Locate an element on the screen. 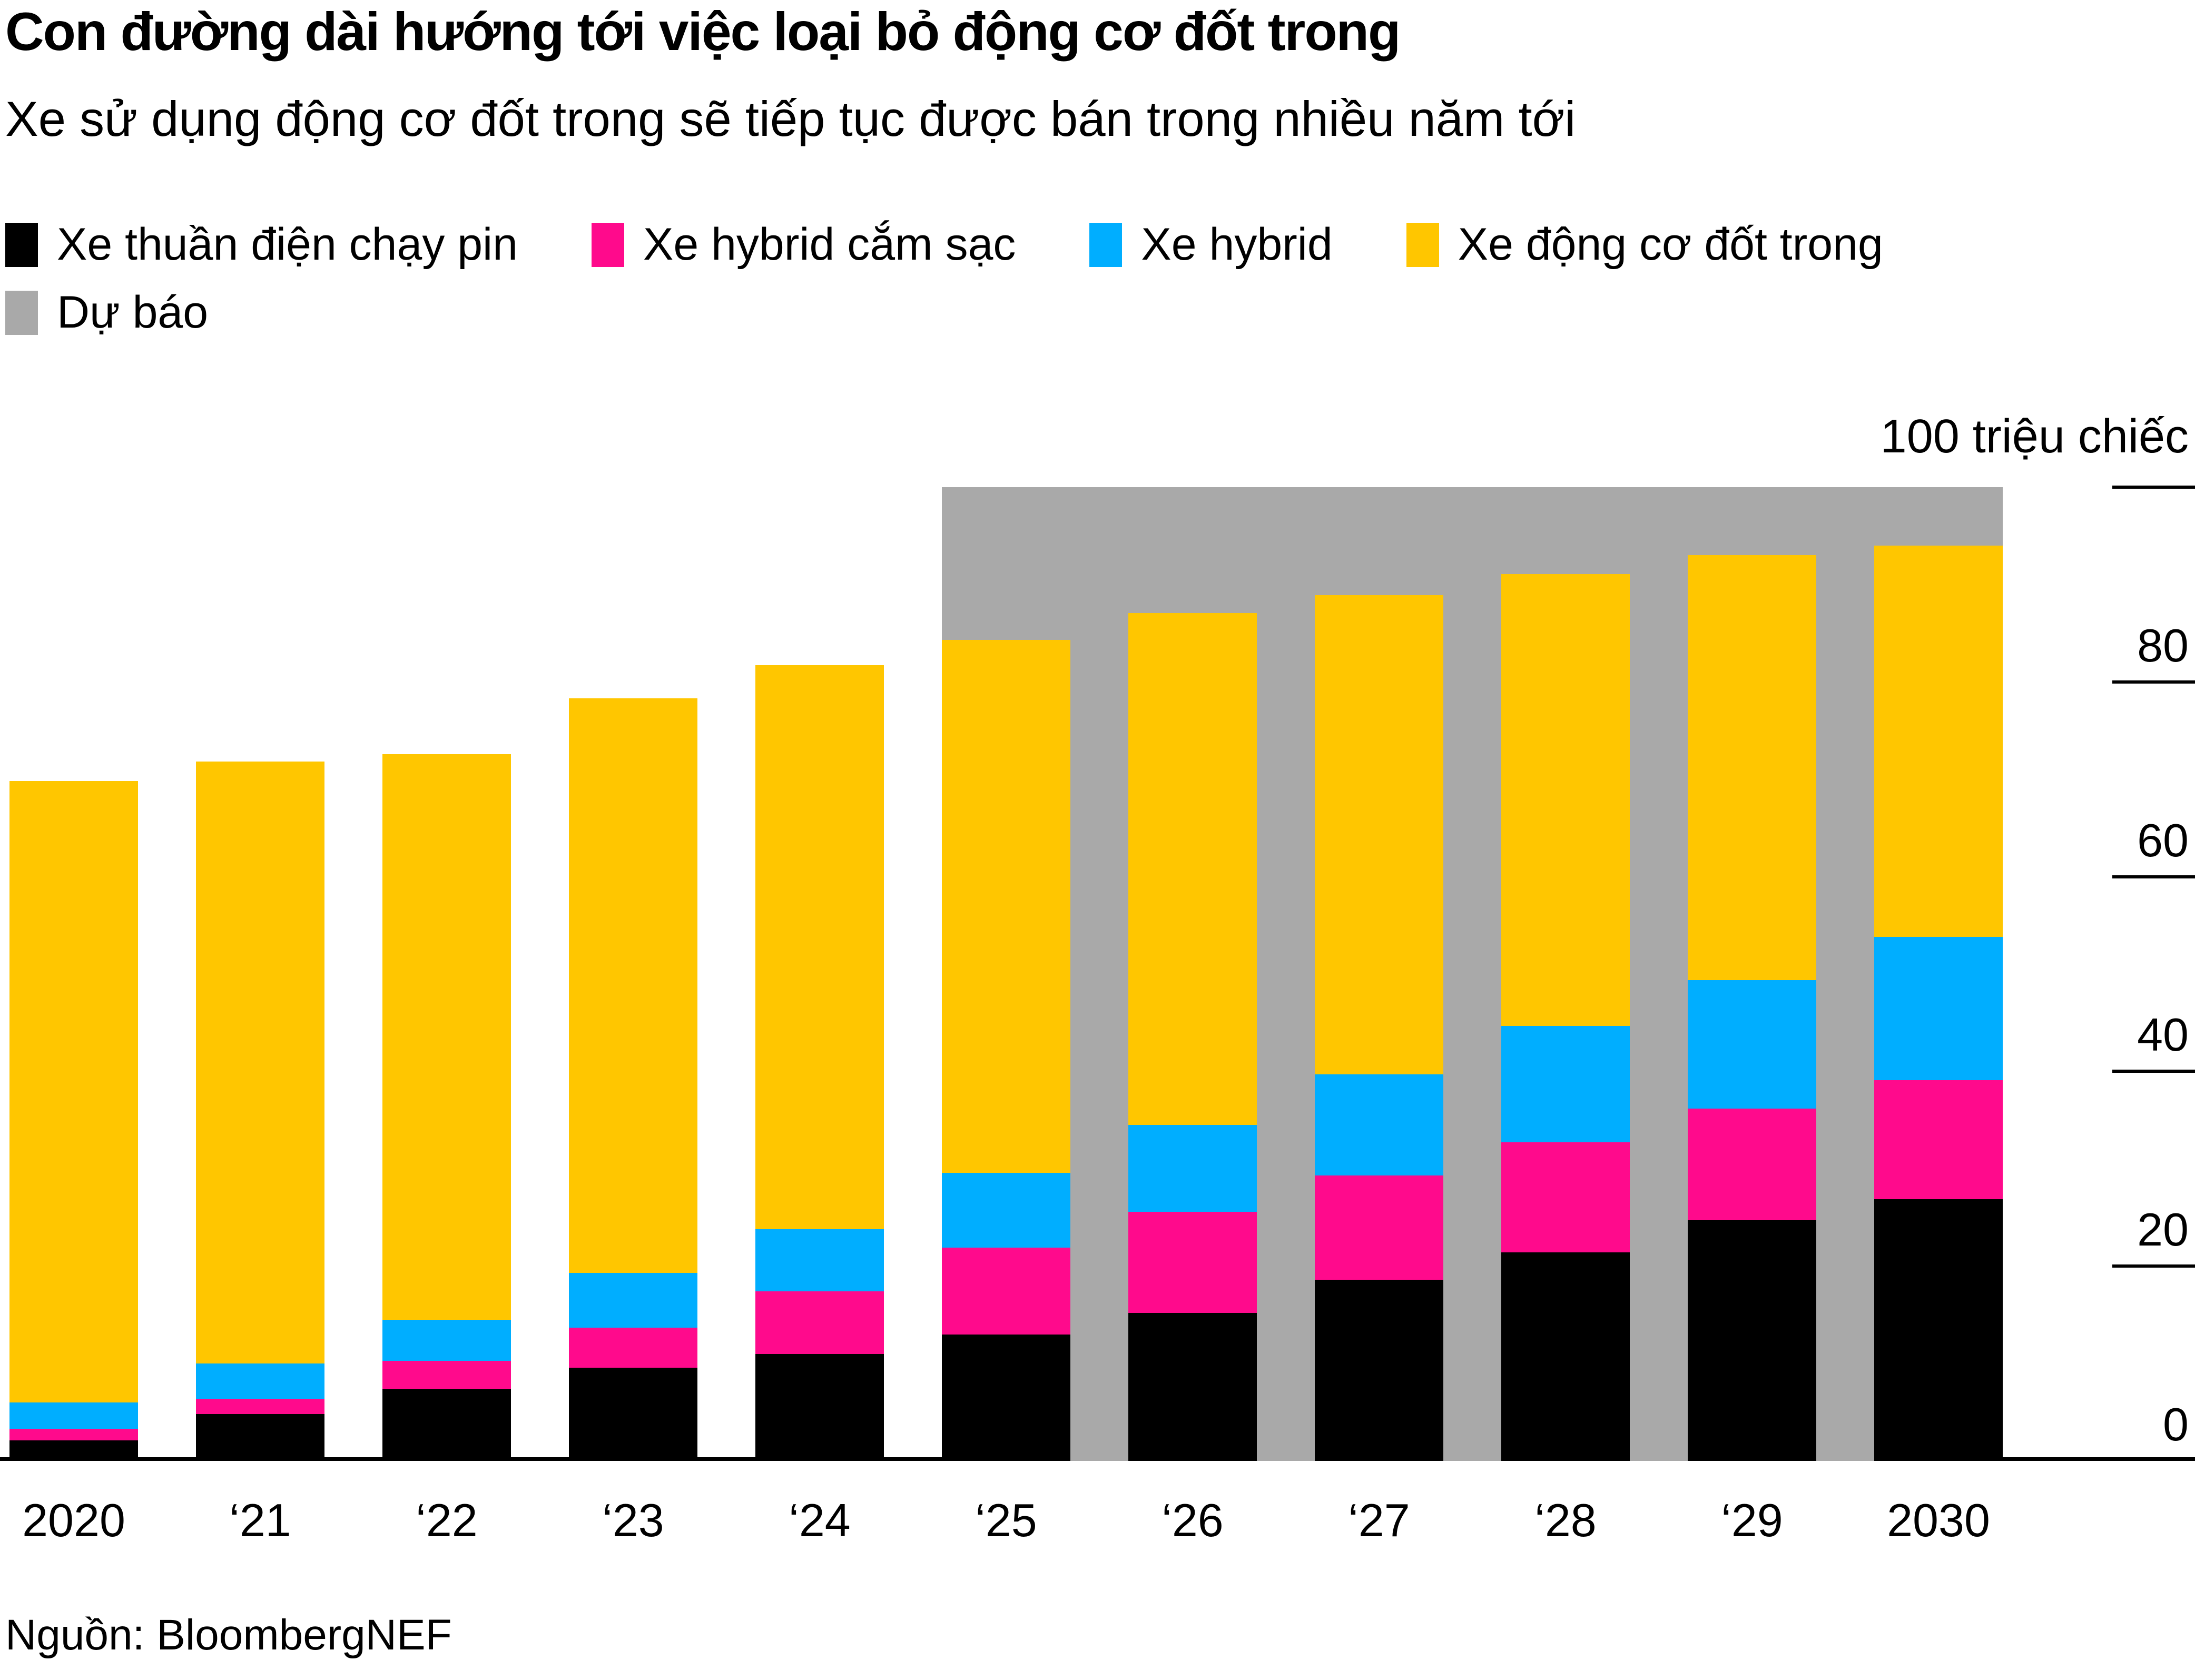 The height and width of the screenshot is (1680, 2195). legend-swatch-forecast is located at coordinates (21, 312).